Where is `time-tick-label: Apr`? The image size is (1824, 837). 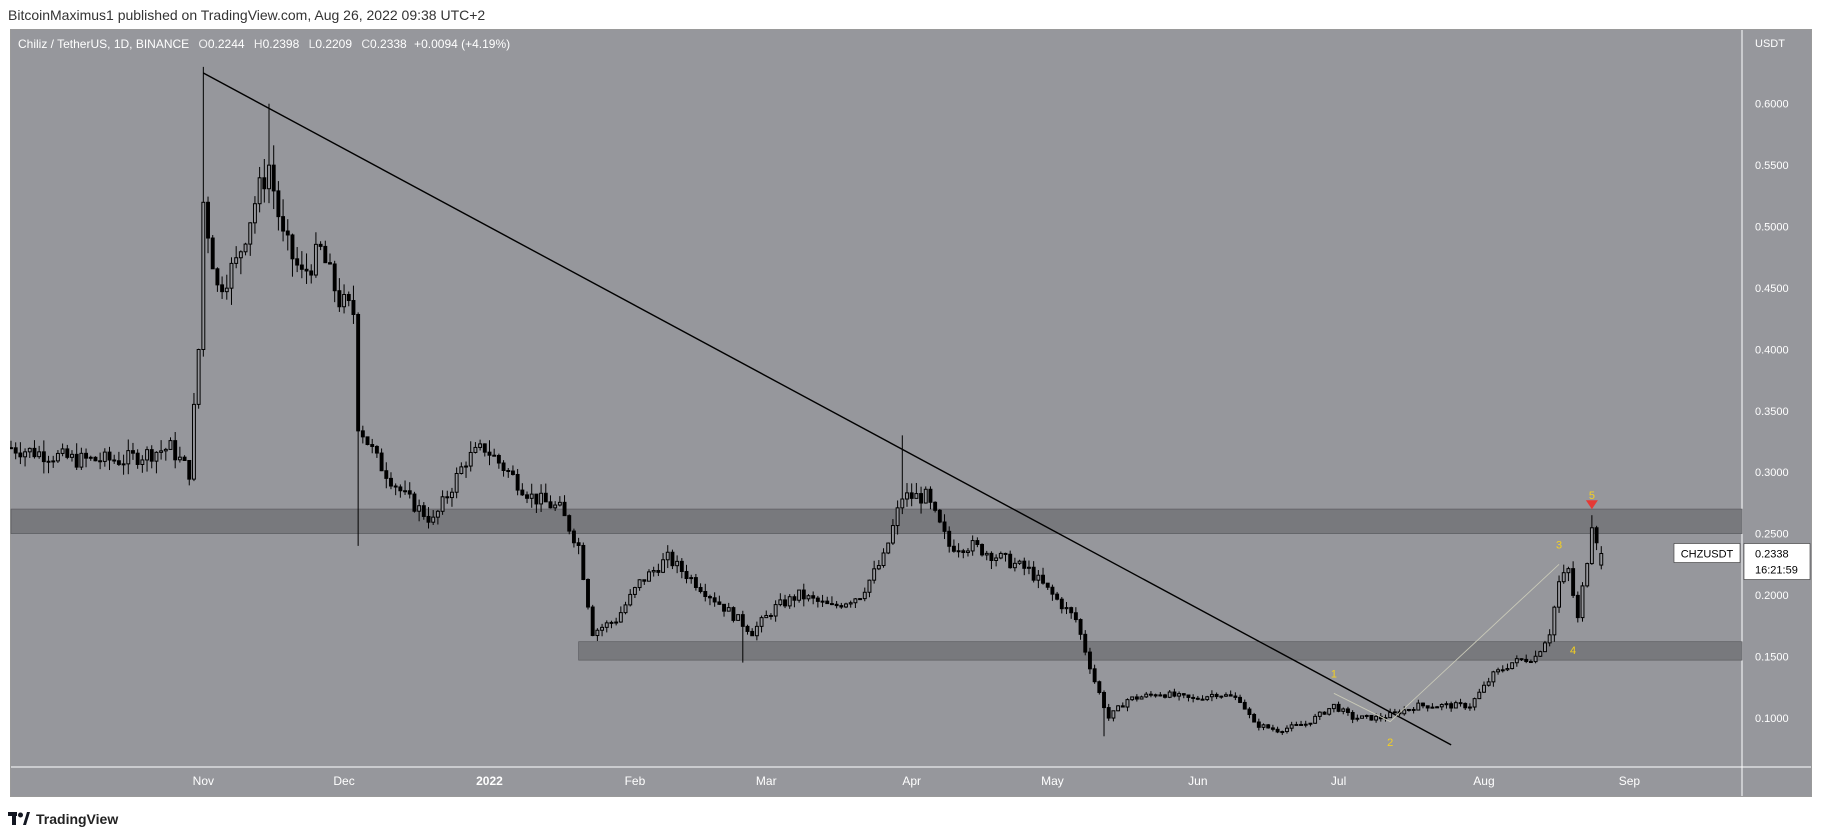
time-tick-label: Apr is located at coordinates (911, 781).